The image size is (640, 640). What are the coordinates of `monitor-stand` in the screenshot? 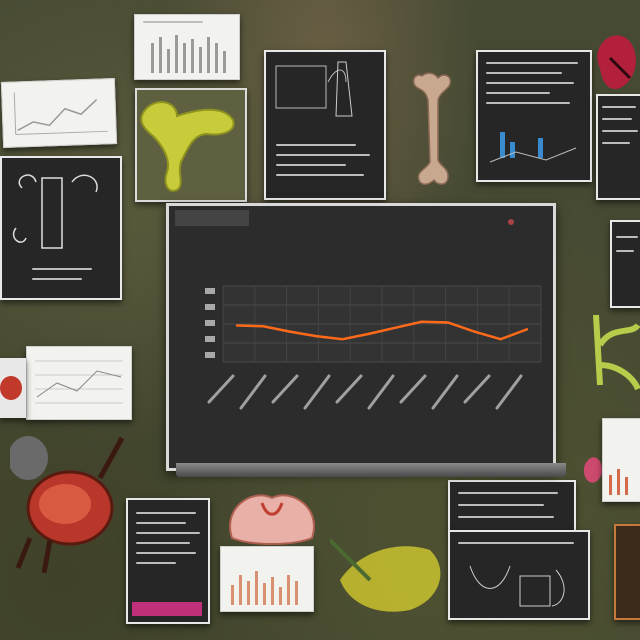 It's located at (371, 470).